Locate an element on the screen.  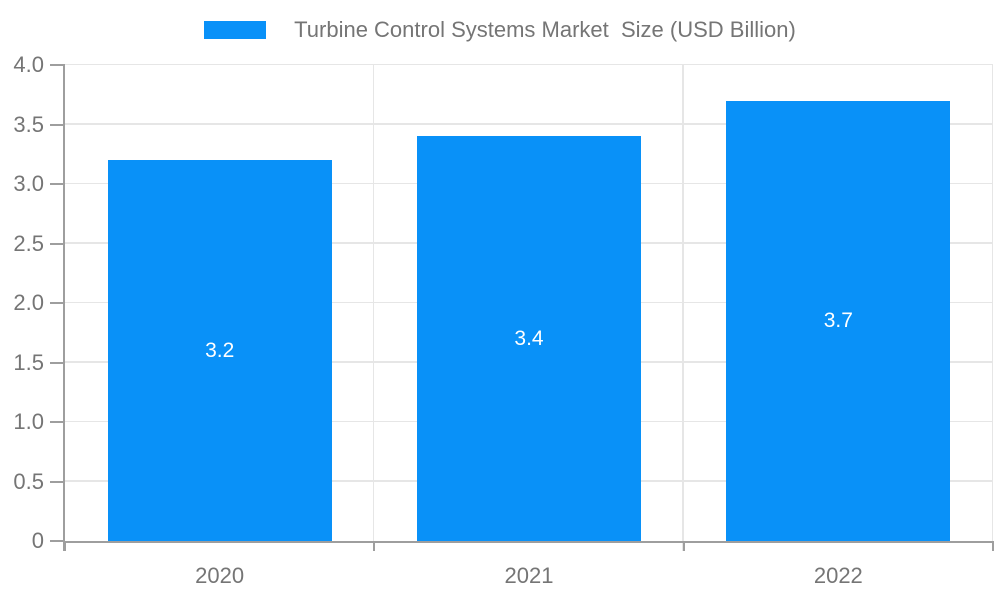
bar-value-label: 3.7 is located at coordinates (838, 320).